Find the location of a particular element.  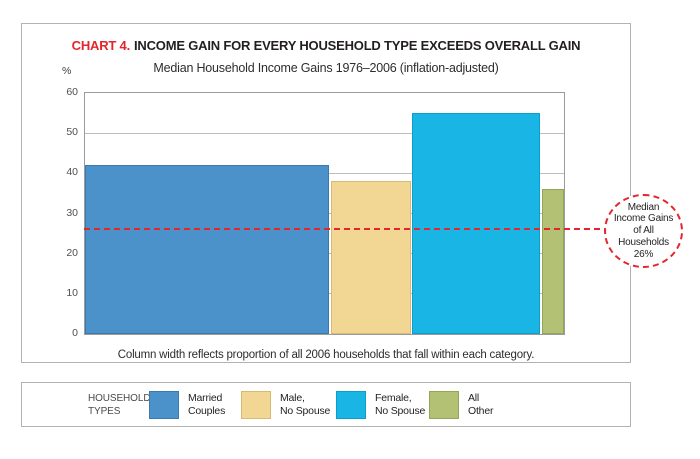

legend-swatch-female-no-spouse is located at coordinates (351, 405).